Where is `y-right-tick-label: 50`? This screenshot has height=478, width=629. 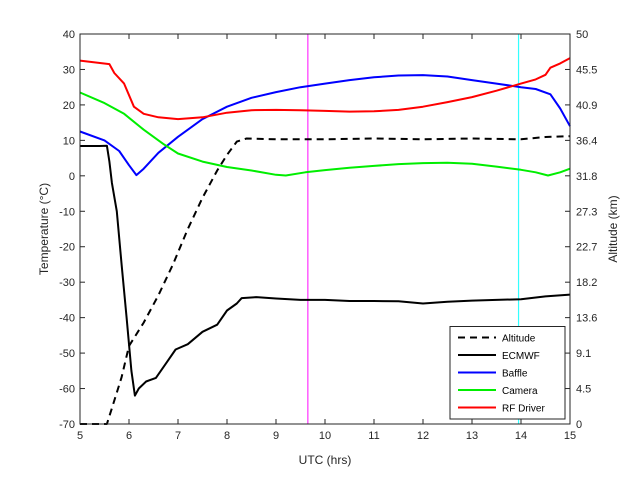
y-right-tick-label: 50 is located at coordinates (582, 35).